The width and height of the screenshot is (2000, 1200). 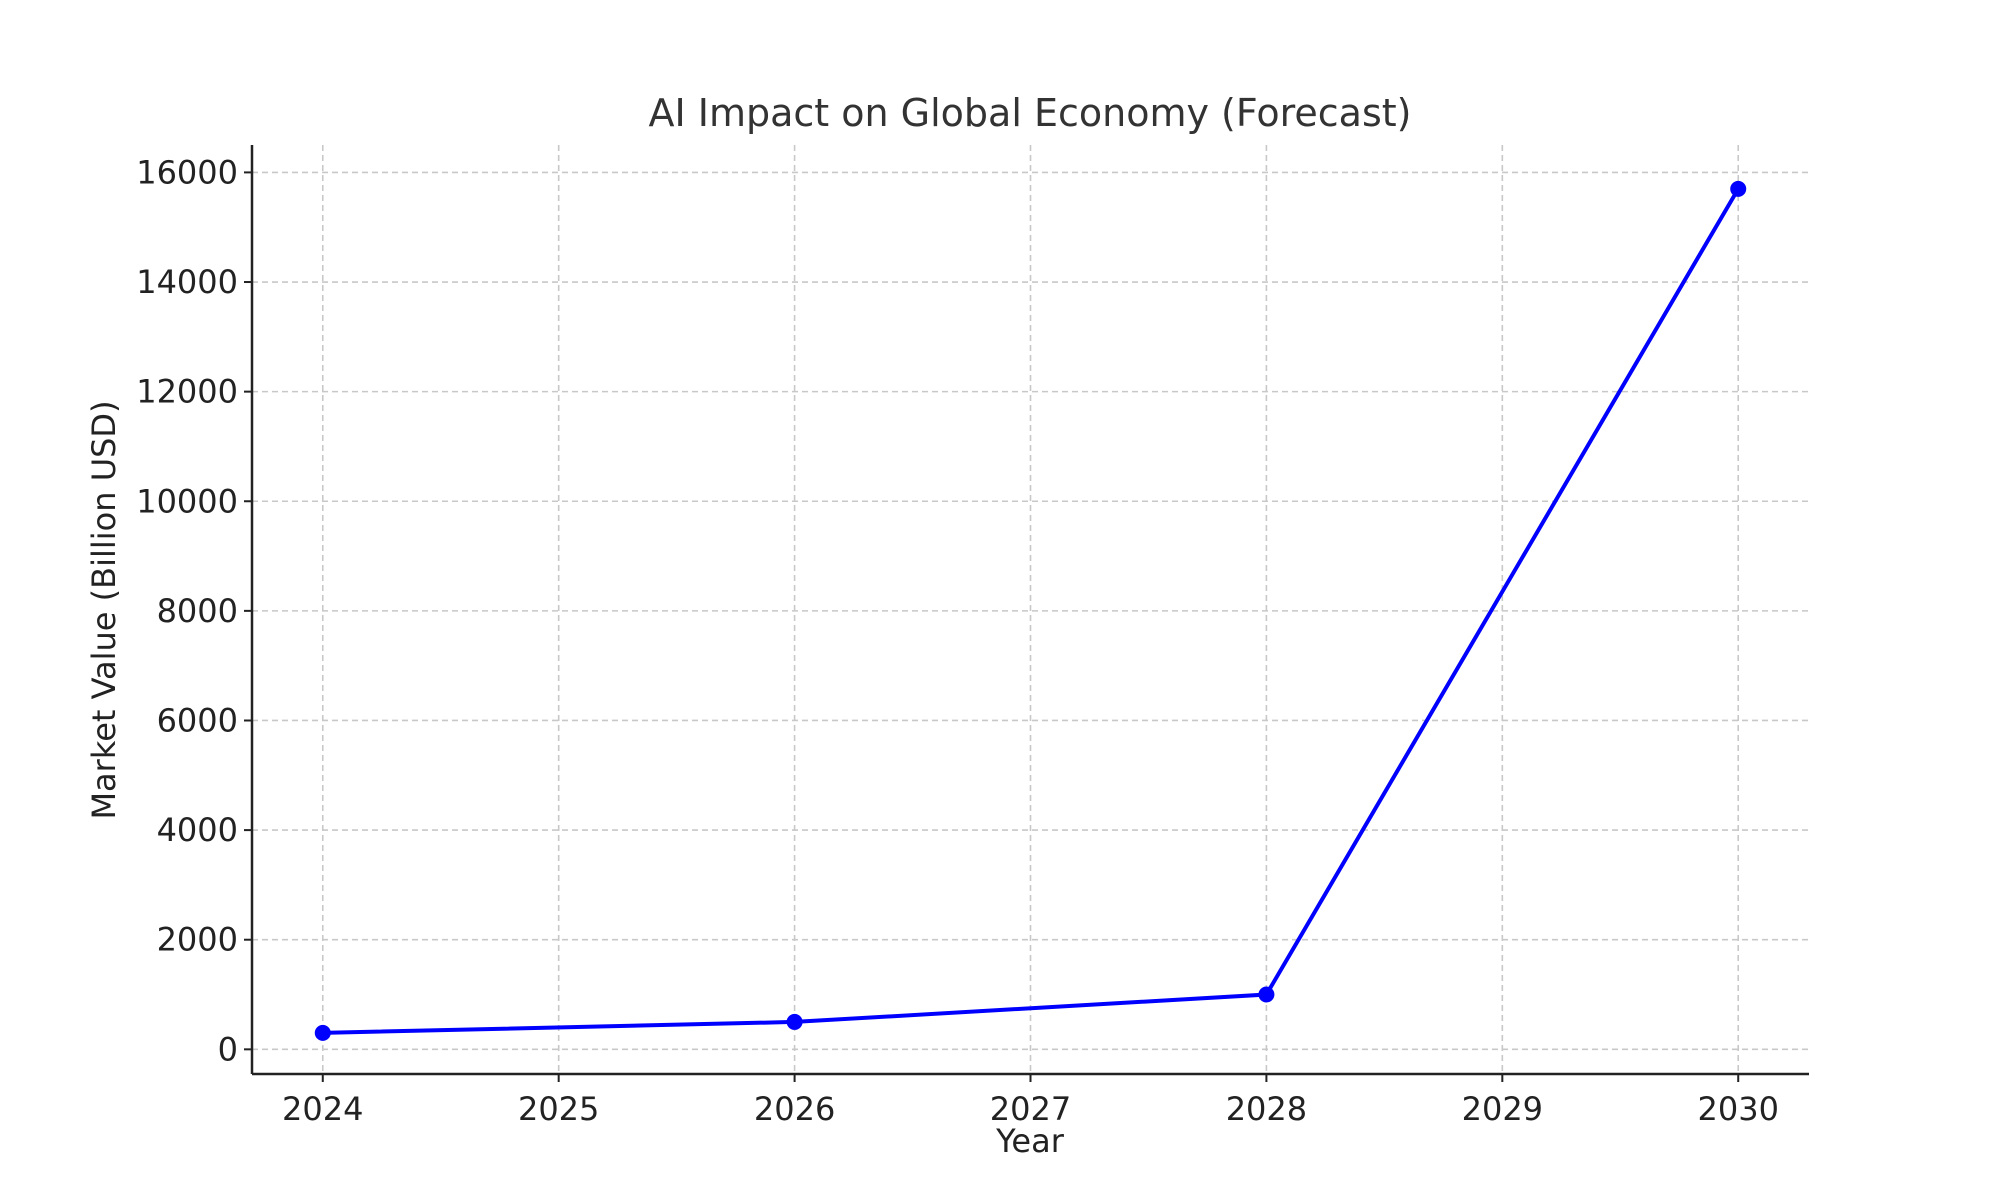 What do you see at coordinates (1502, 1109) in the screenshot?
I see `x-tick-label: 2029` at bounding box center [1502, 1109].